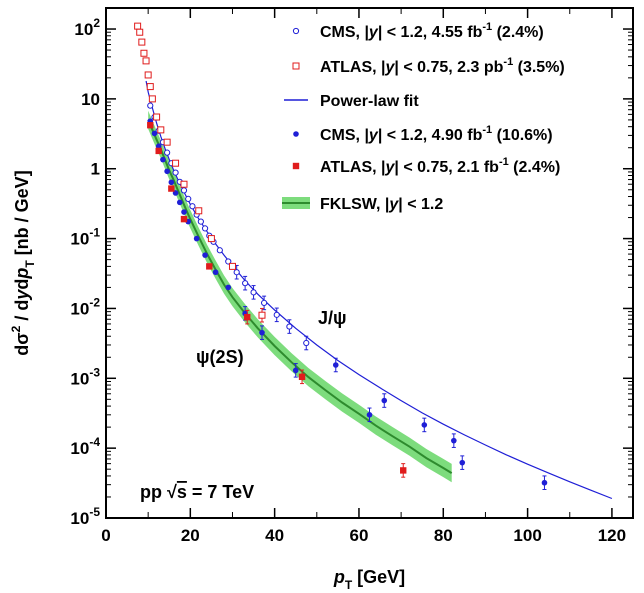 Image resolution: width=644 pixels, height=593 pixels. Describe the element at coordinates (369, 101) in the screenshot. I see `legend-label: Power-law fit` at that location.